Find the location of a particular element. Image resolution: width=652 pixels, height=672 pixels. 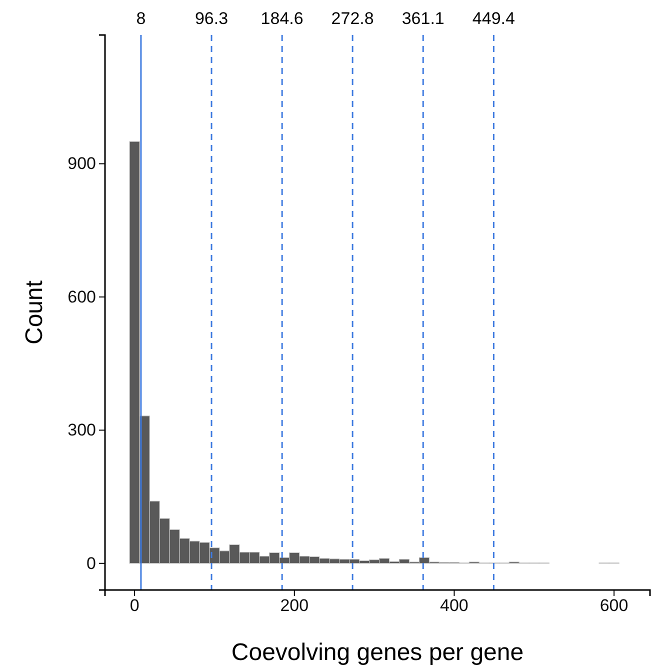

x-tick-label: 200 is located at coordinates (294, 606).